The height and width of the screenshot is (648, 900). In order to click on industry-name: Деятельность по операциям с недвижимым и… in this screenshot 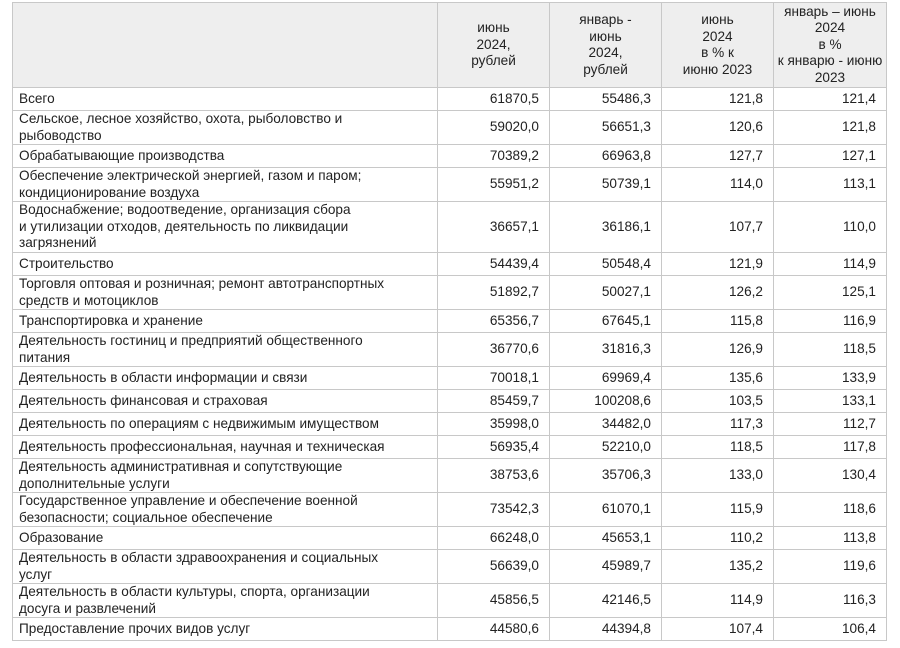, I will do `click(225, 424)`.